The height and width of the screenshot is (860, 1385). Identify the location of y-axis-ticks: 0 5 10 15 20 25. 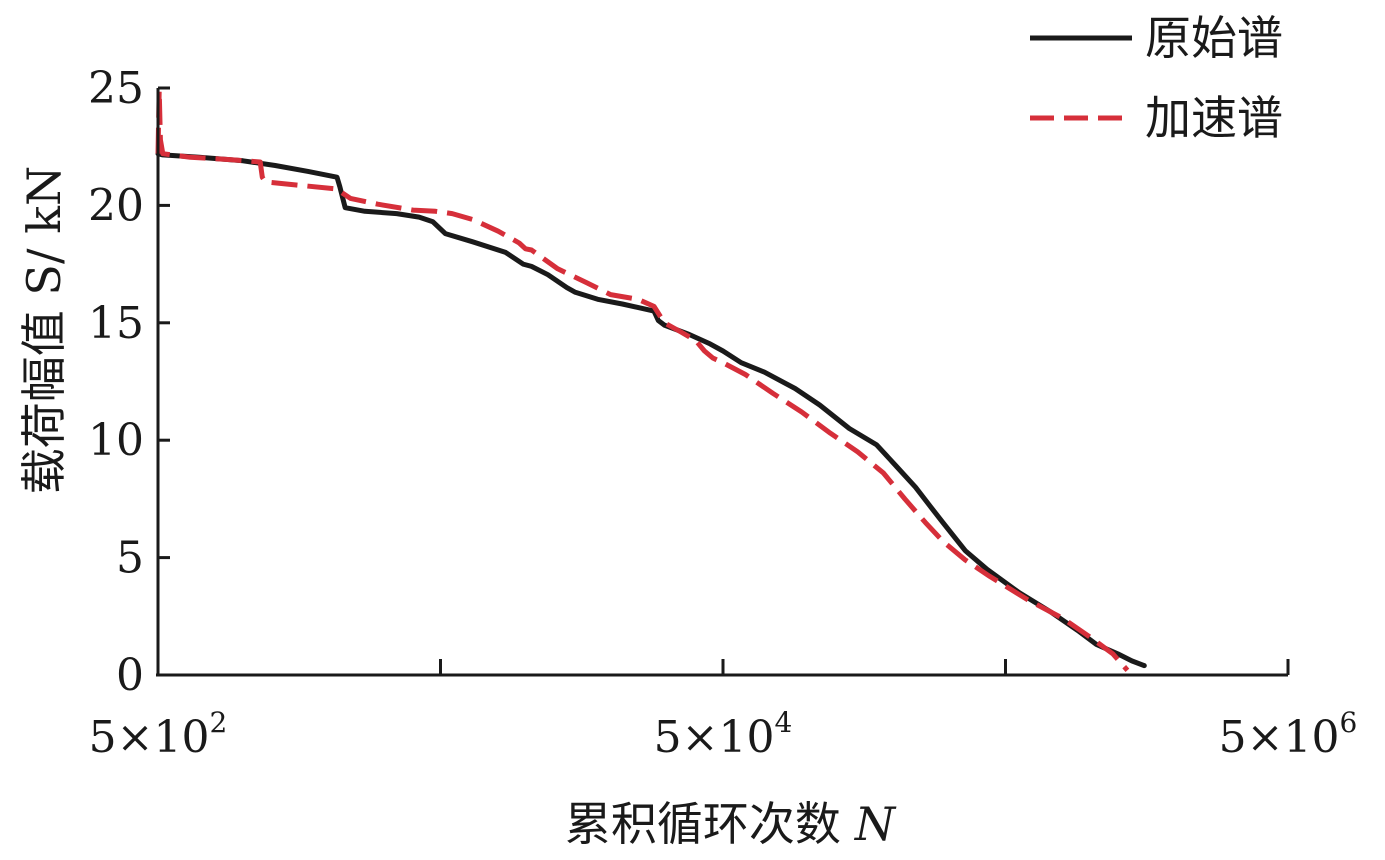
(129, 382).